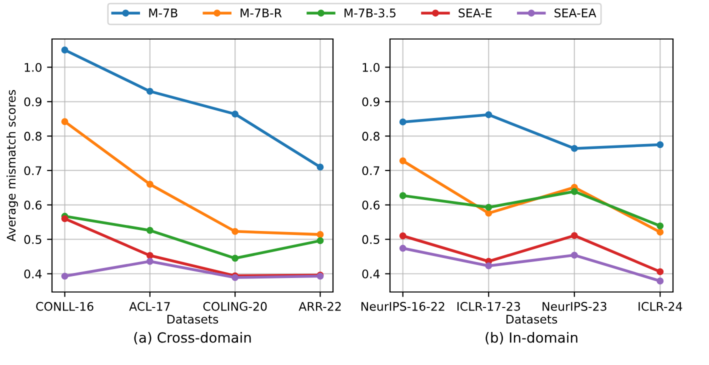  What do you see at coordinates (532, 338) in the screenshot?
I see `text: (b) In-domain` at bounding box center [532, 338].